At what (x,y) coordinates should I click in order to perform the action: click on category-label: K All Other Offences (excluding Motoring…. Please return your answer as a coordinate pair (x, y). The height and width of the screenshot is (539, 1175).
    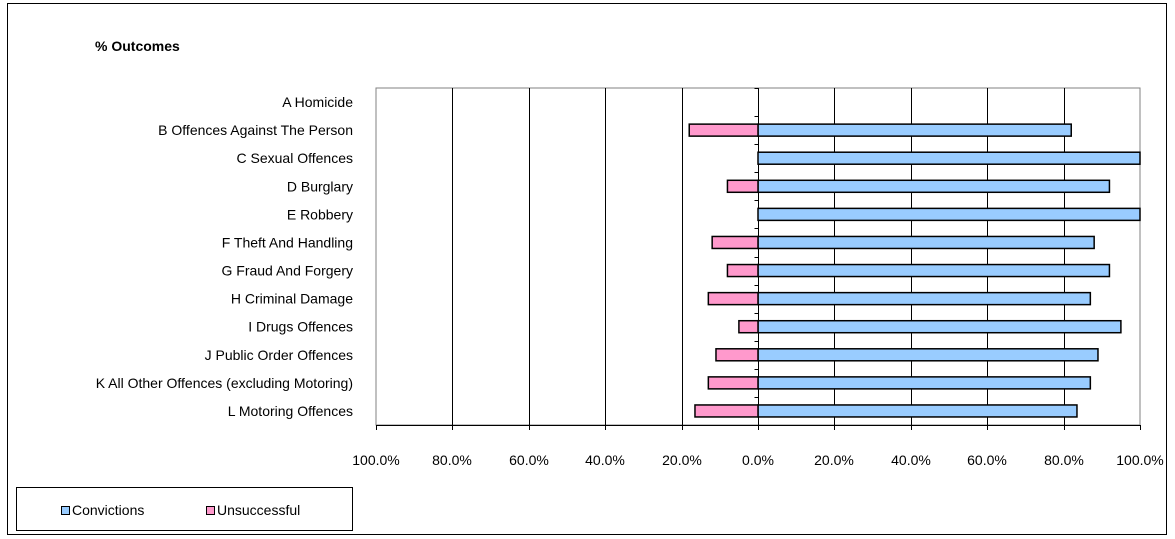
    Looking at the image, I should click on (224, 383).